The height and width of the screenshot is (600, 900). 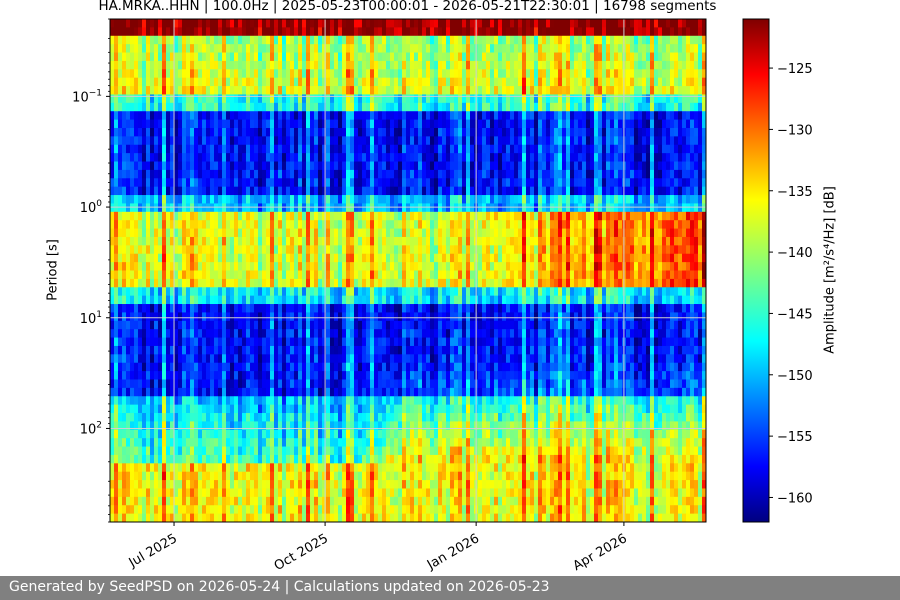 I want to click on y-tick-label: 10², so click(x=91, y=428).